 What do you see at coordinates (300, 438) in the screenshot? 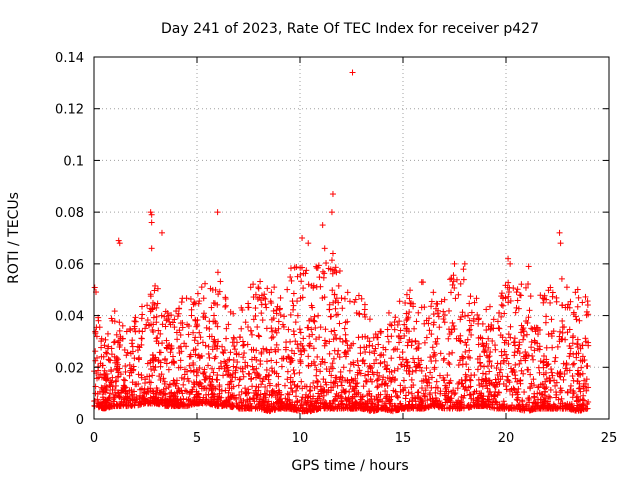
I see `x-tick-label: 10` at bounding box center [300, 438].